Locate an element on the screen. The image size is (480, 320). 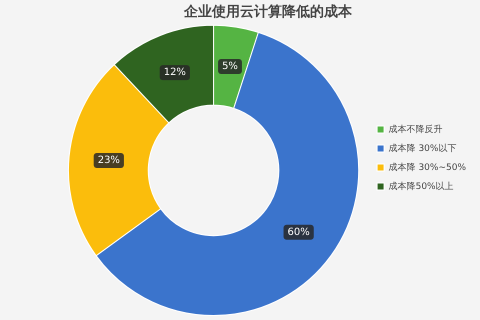
legend-label: 成本降 30%~50% is located at coordinates (427, 167).